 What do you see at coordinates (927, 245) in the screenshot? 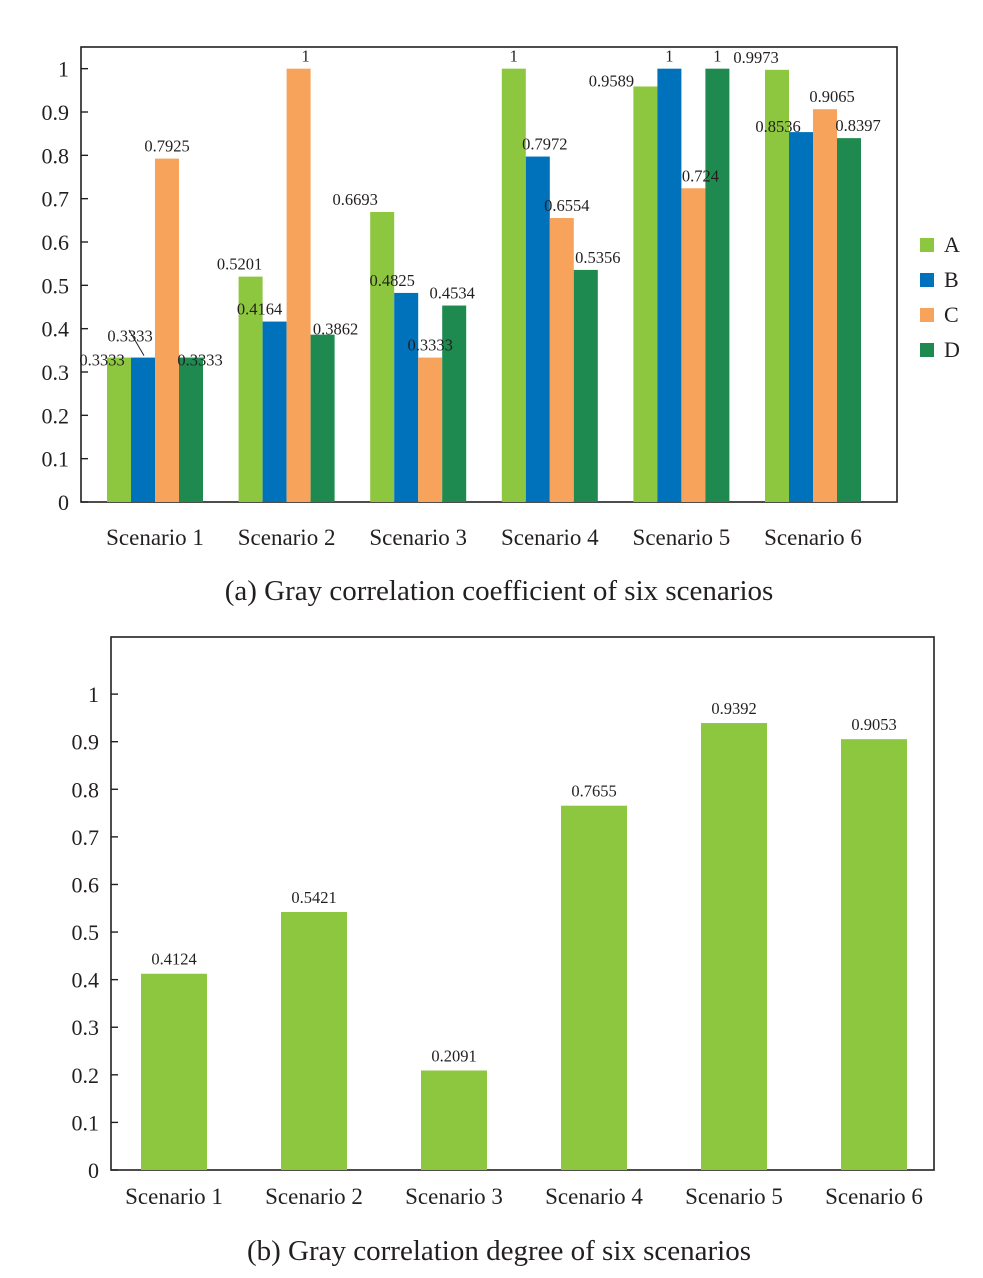
I see `legend-swatch-a` at bounding box center [927, 245].